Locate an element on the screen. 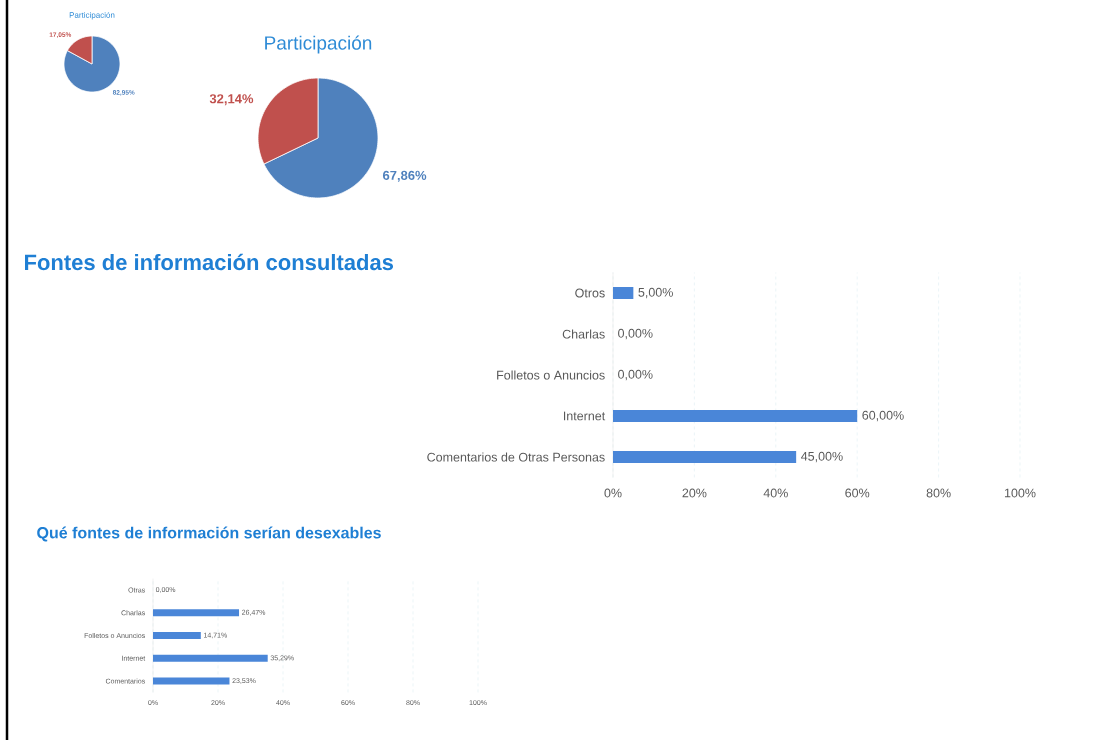  text: Fontes de información consultadas is located at coordinates (209, 262).